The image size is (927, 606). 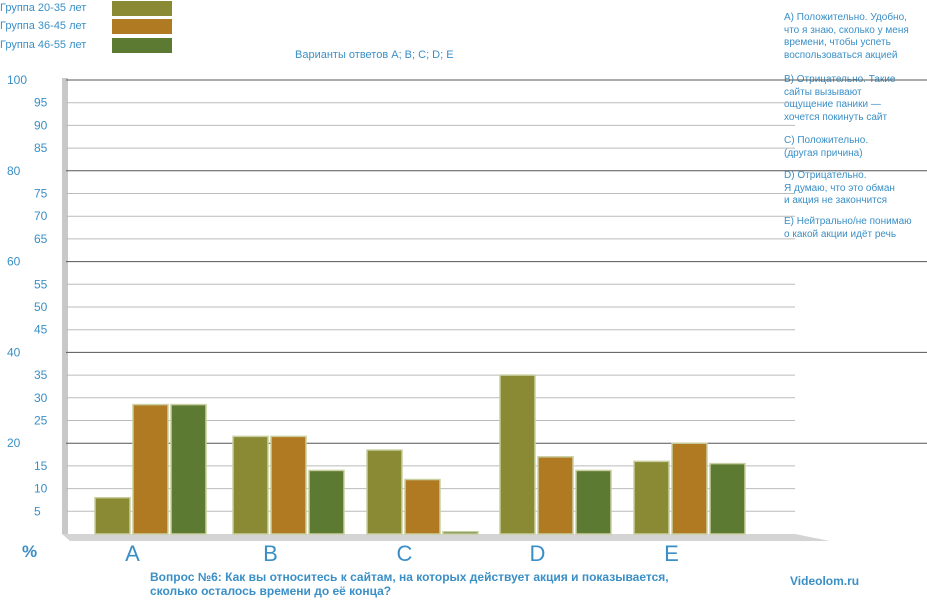 I want to click on y-tick-label: 100, so click(x=17, y=80).